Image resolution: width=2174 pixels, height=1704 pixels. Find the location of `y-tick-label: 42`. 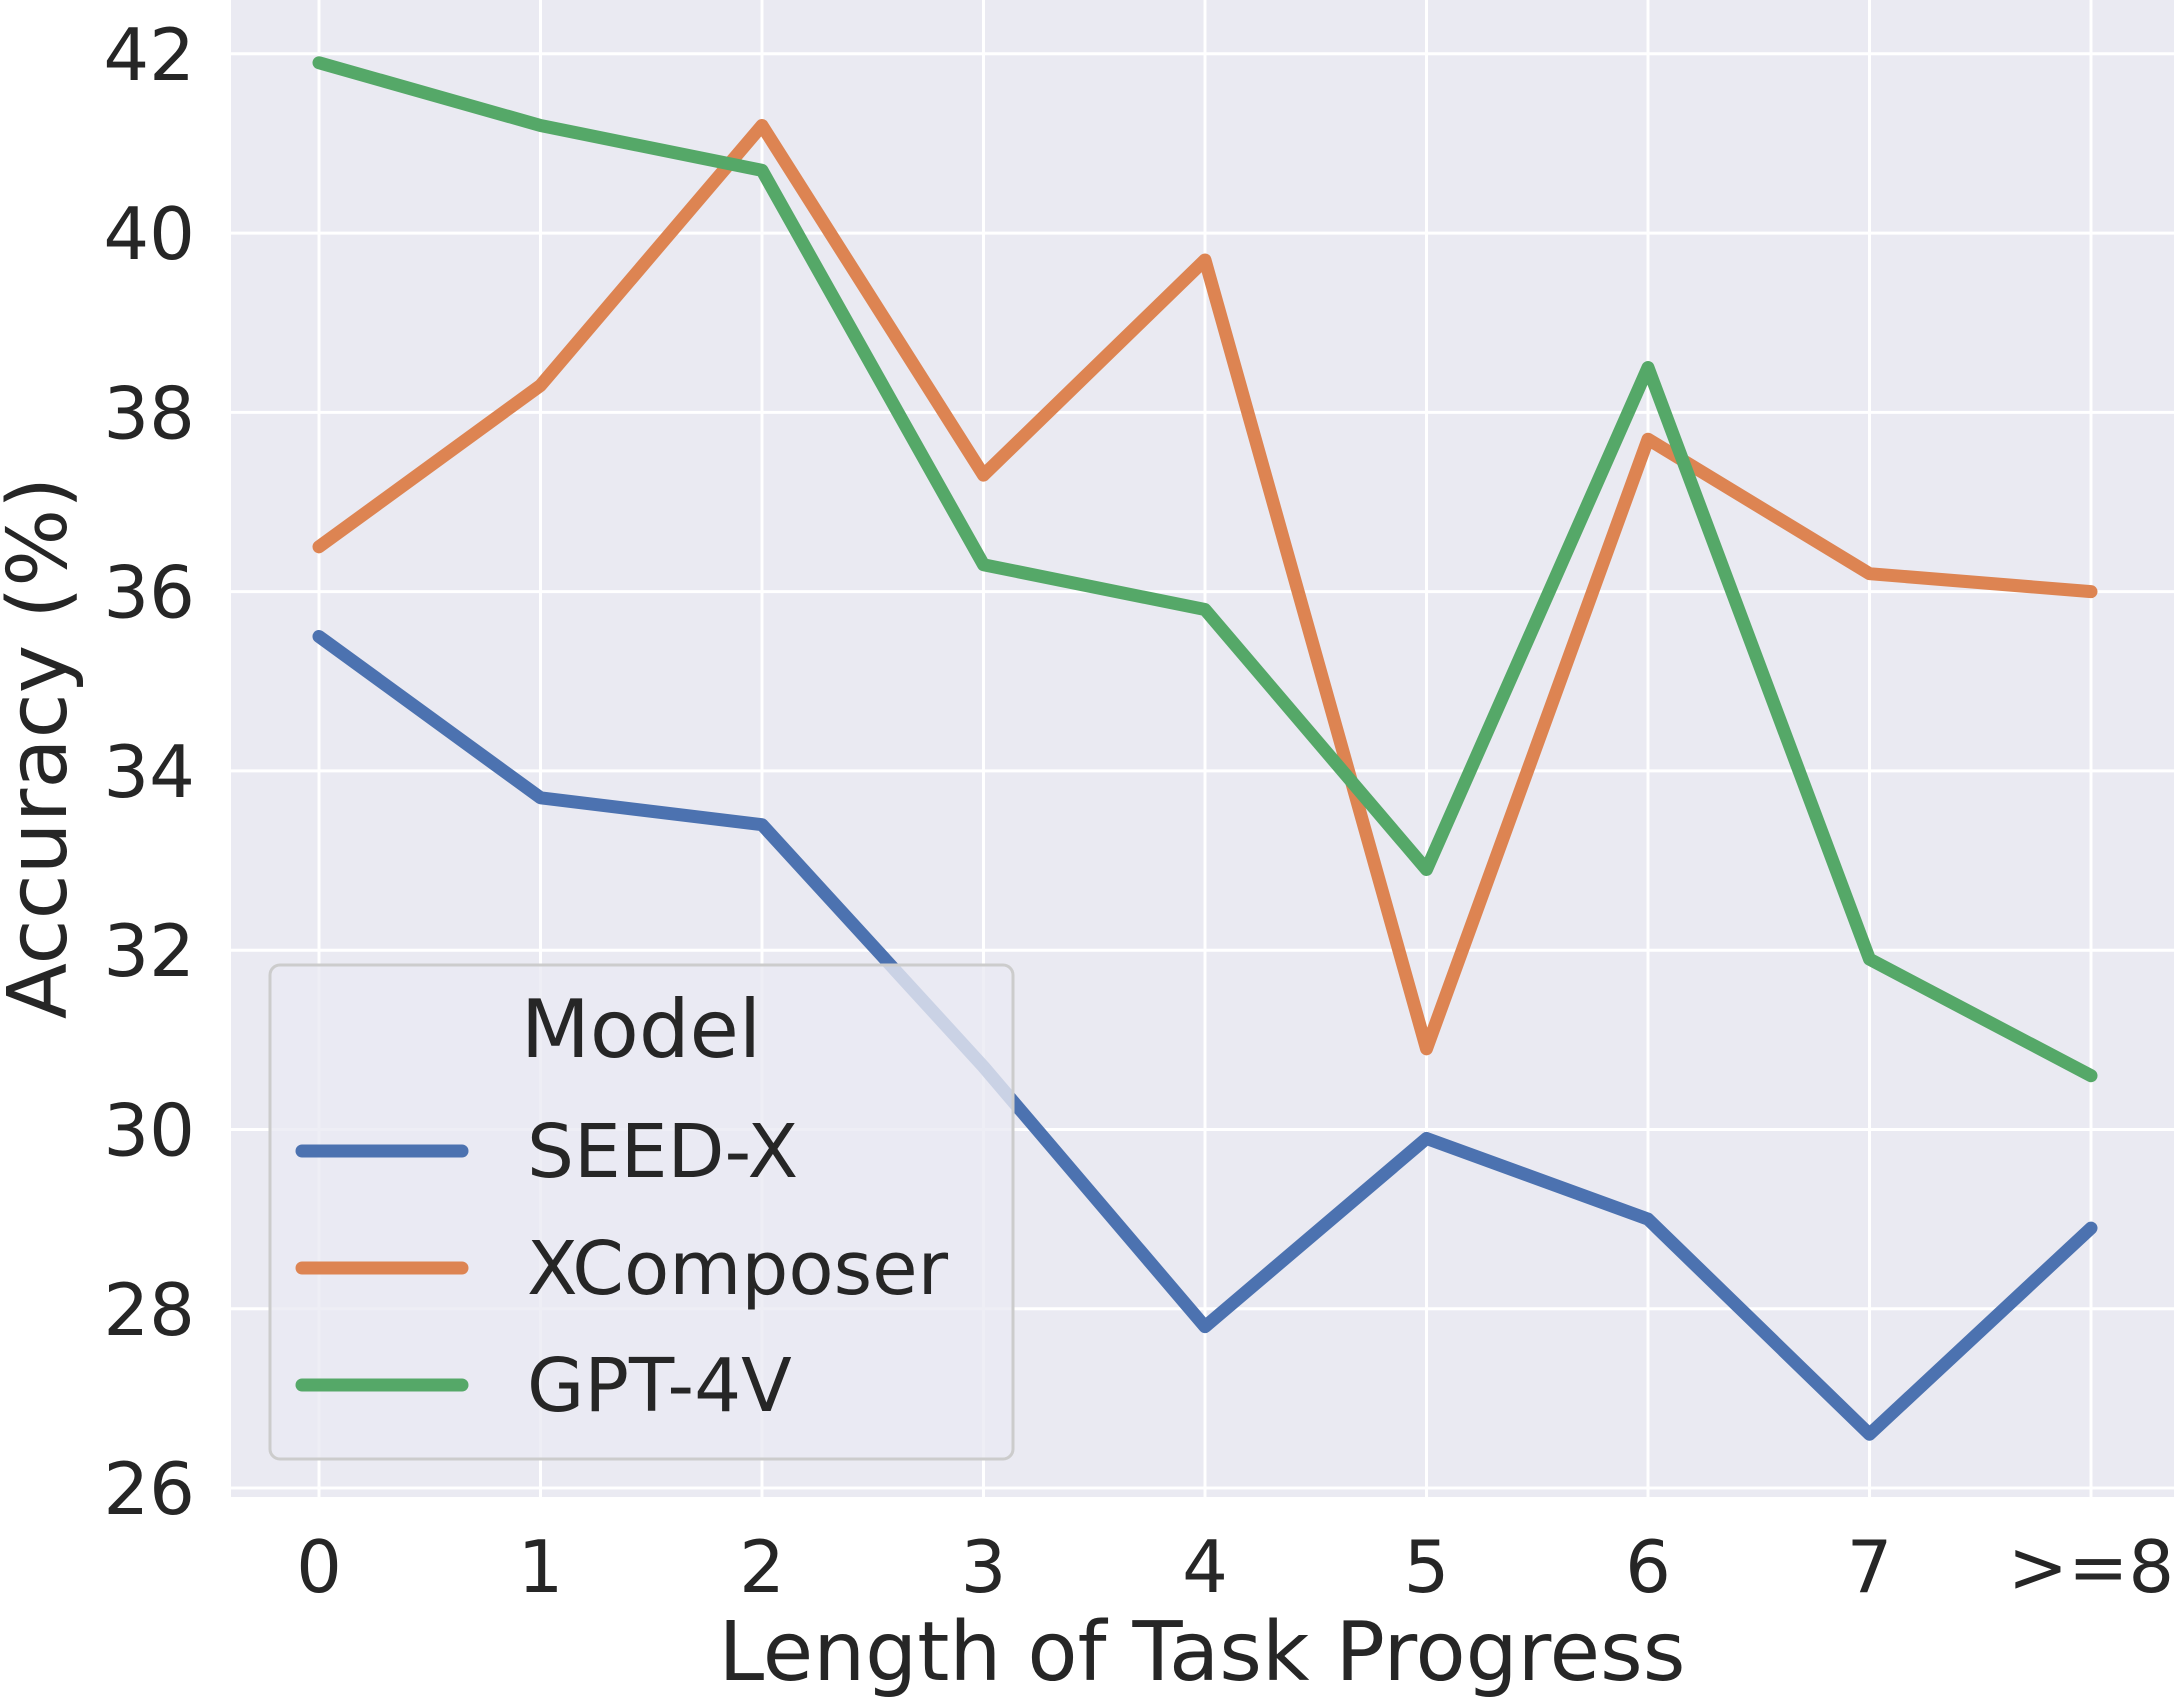

y-tick-label: 42 is located at coordinates (149, 55).